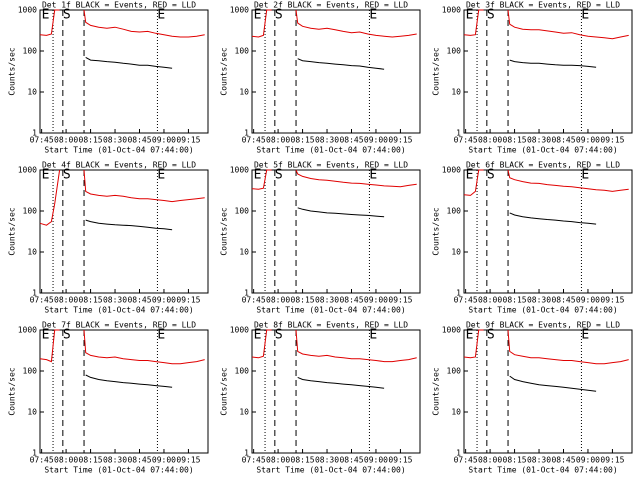 Image resolution: width=640 pixels, height=480 pixels. I want to click on chart-title: Det 3f BLACK = Events, RED = LLD, so click(543, 5).